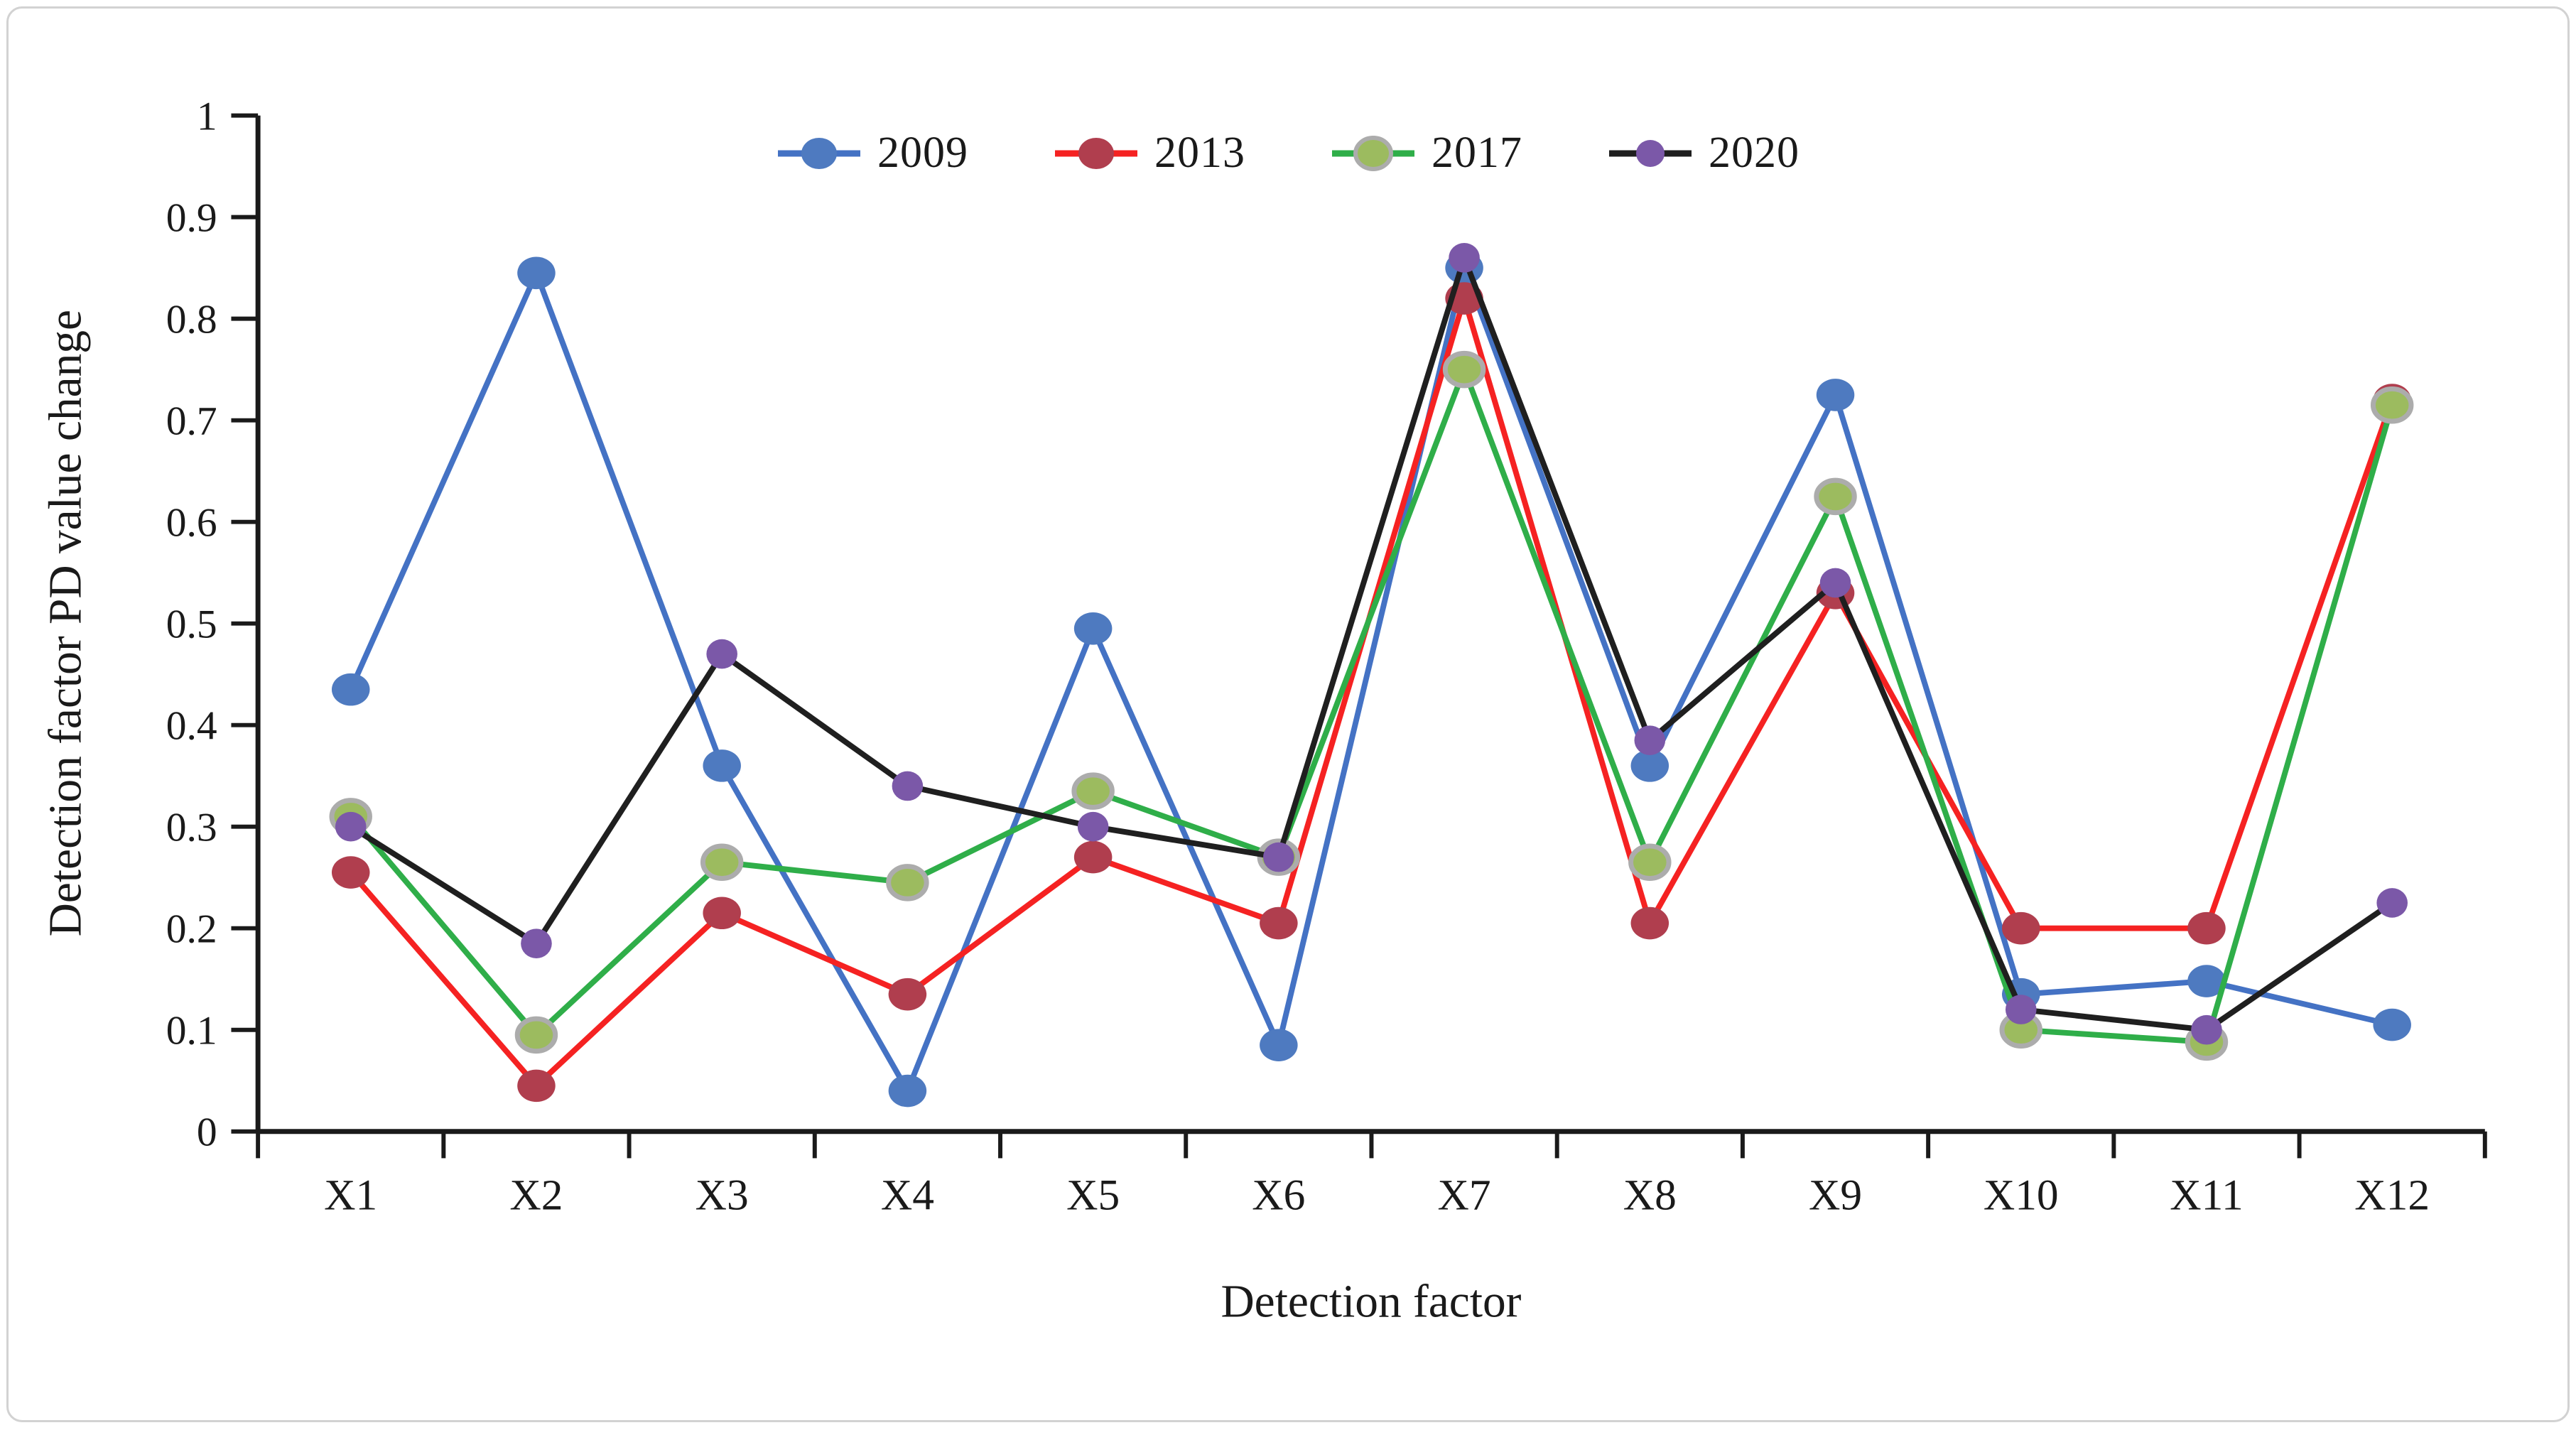 This screenshot has height=1435, width=2576. I want to click on data-point-2020-X10, so click(2021, 1009).